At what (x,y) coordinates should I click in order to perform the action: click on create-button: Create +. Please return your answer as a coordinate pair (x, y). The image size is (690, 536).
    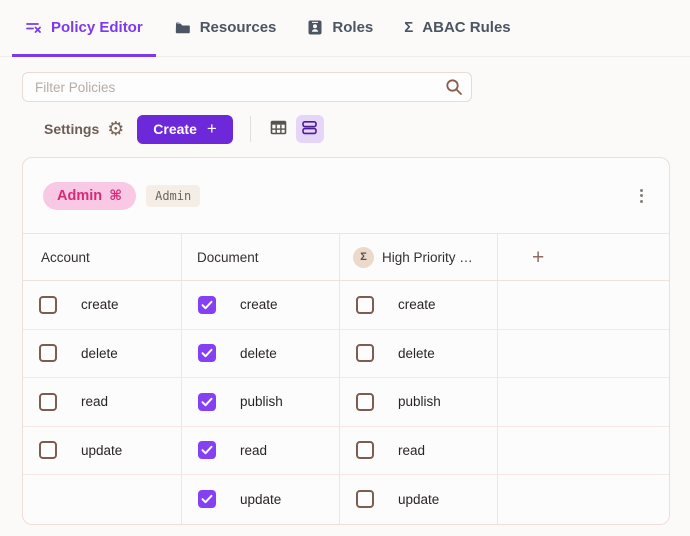
    Looking at the image, I should click on (185, 129).